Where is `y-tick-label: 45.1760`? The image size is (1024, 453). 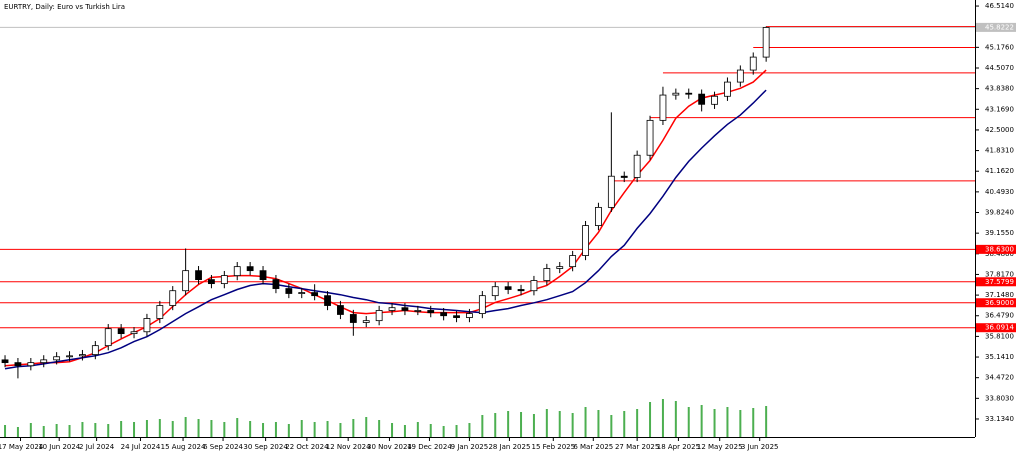
y-tick-label: 45.1760 is located at coordinates (999, 47).